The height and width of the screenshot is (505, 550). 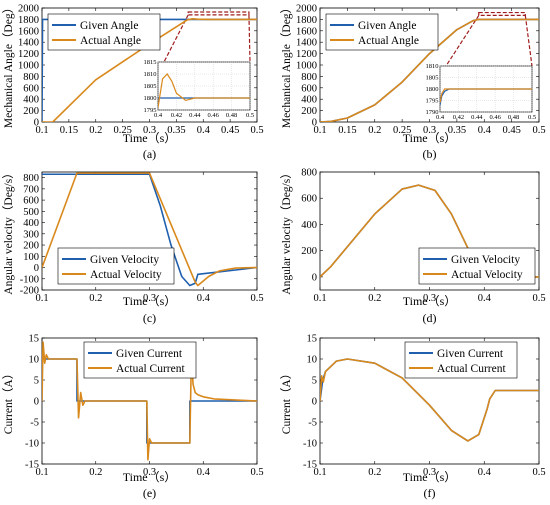 I want to click on legend-label: Given Angle, so click(x=109, y=26).